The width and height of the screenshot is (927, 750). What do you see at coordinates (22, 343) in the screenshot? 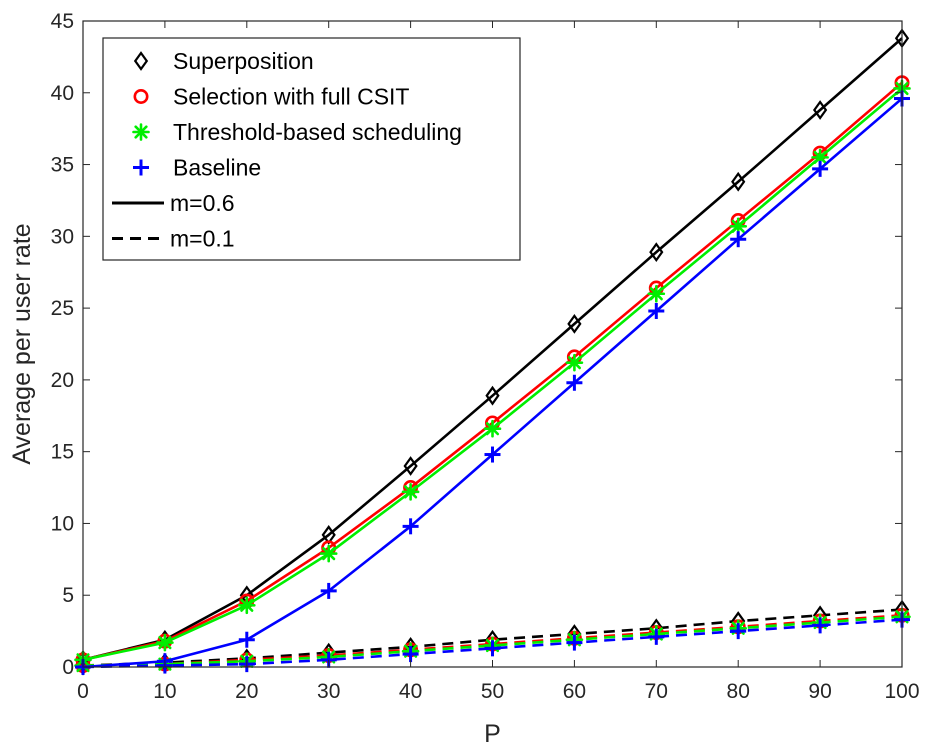
I see `y-axis-label: Average per user rate` at bounding box center [22, 343].